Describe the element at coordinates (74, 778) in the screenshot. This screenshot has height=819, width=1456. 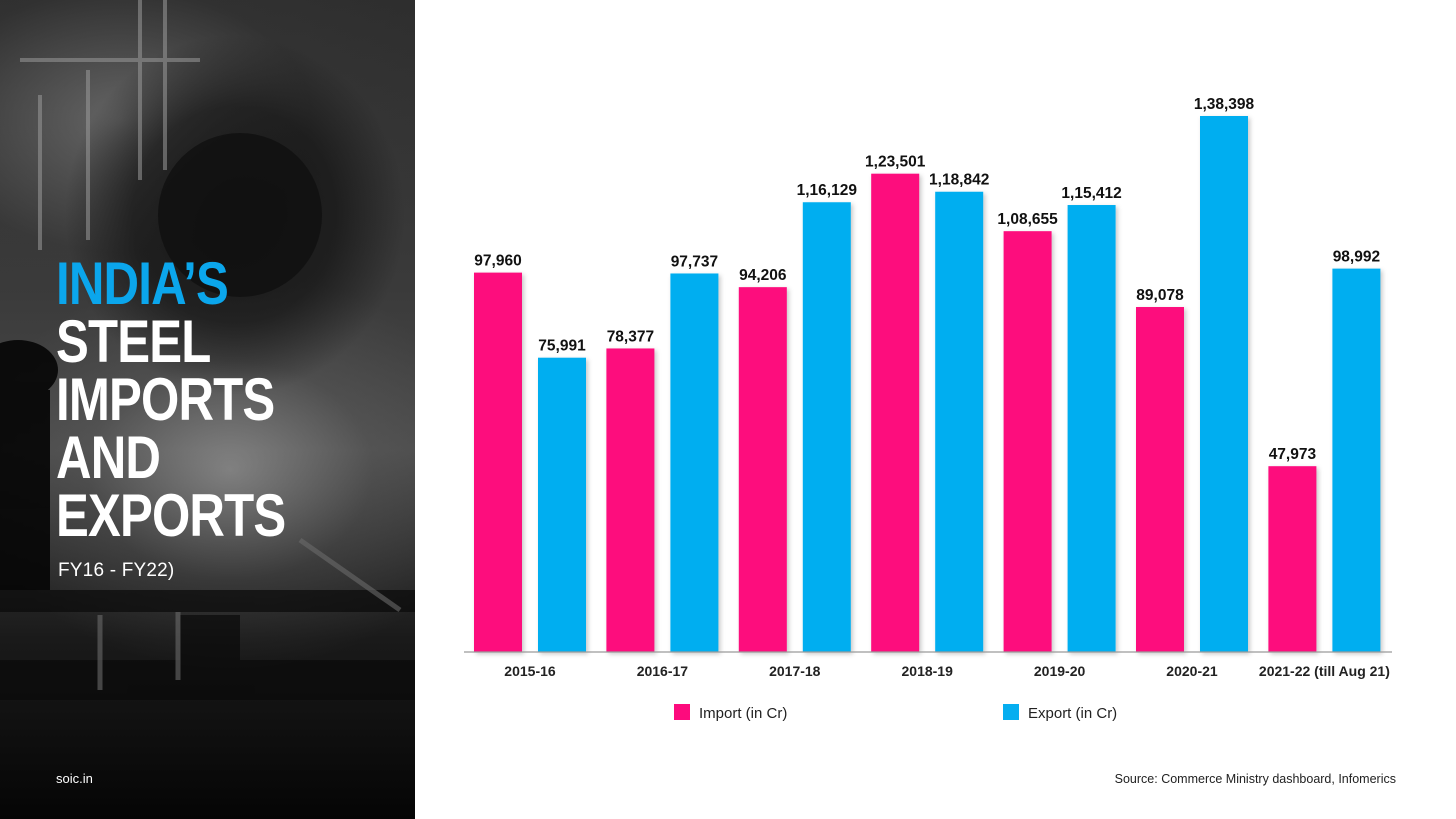
I see `site-url: soic.in` at that location.